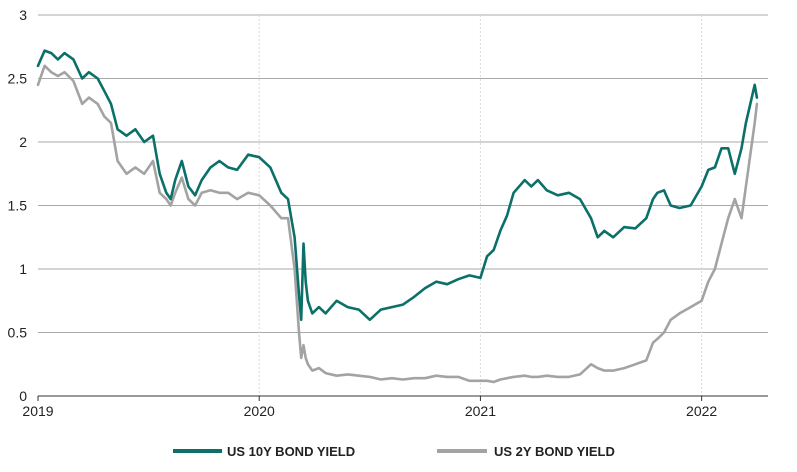 This screenshot has width=797, height=472. I want to click on y-tick-label: 2, so click(23, 142).